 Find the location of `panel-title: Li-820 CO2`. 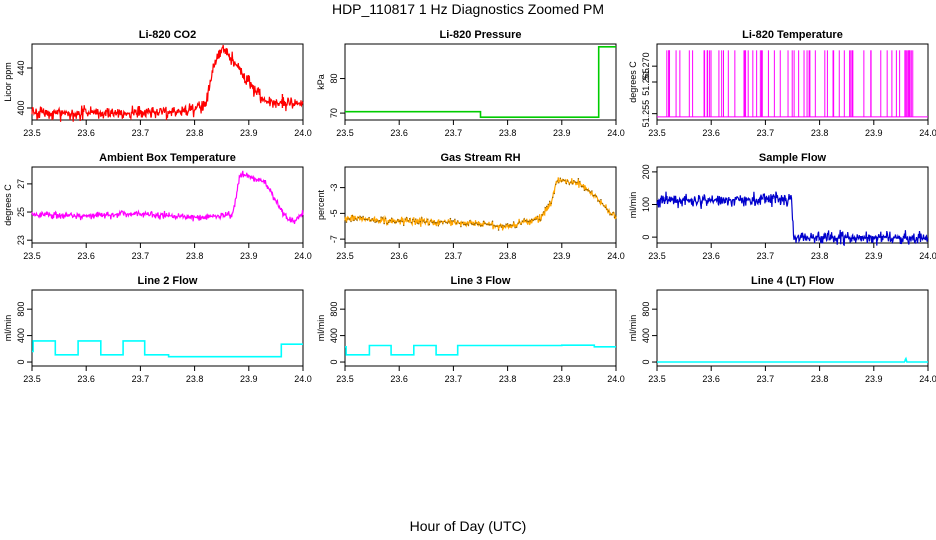

panel-title: Li-820 CO2 is located at coordinates (167, 35).